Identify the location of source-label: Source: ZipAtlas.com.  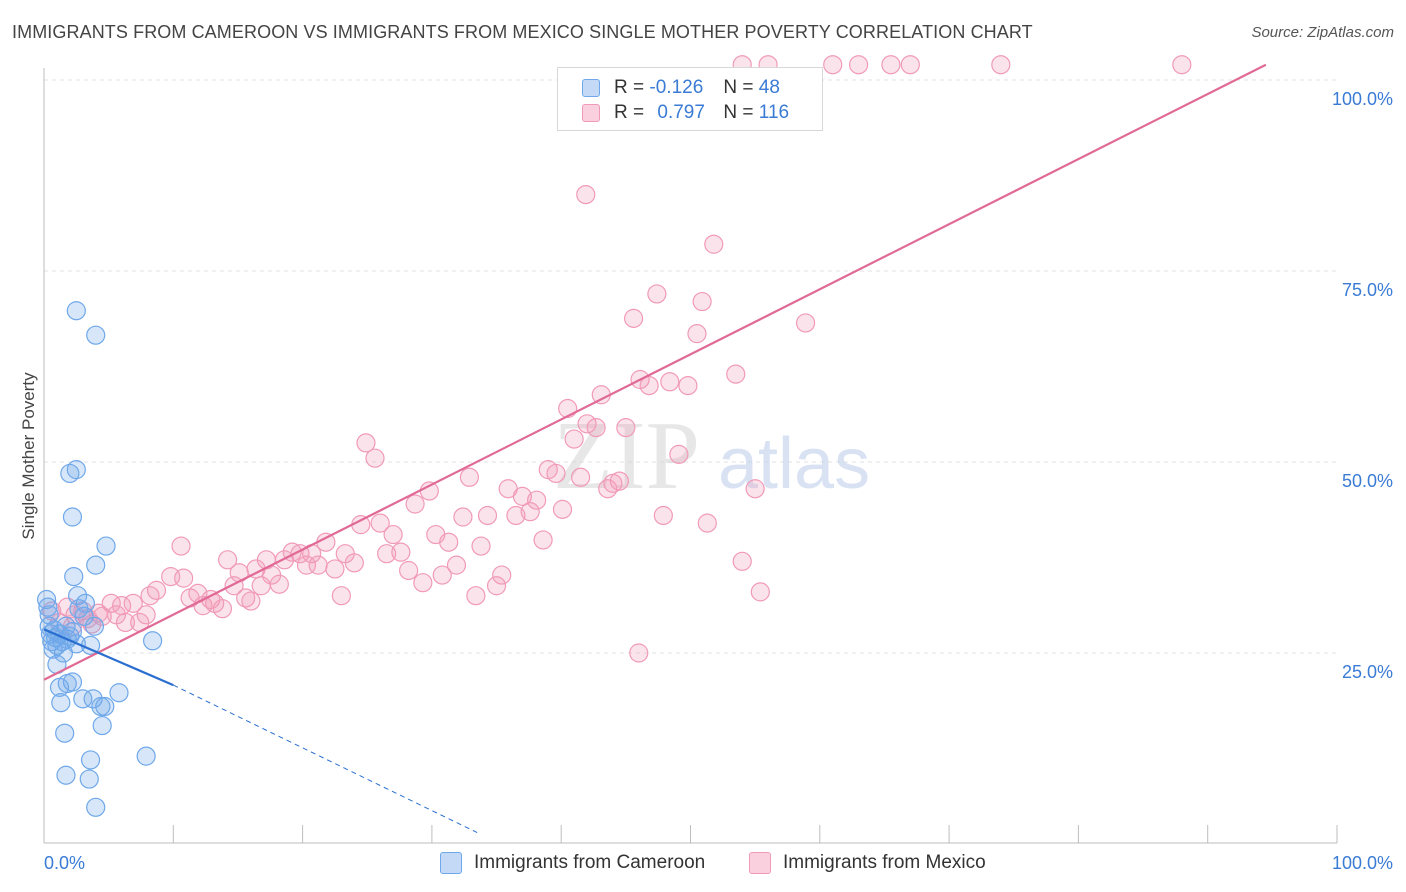
(1322, 32).